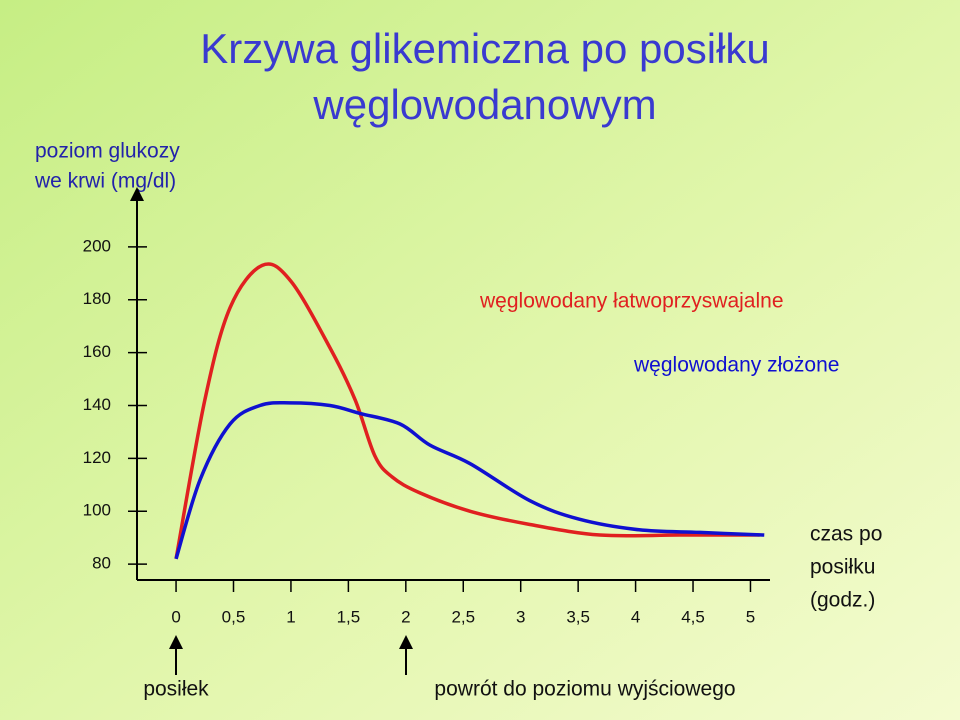 This screenshot has height=720, width=960. What do you see at coordinates (842, 600) in the screenshot?
I see `x-axis-label: (godz.)` at bounding box center [842, 600].